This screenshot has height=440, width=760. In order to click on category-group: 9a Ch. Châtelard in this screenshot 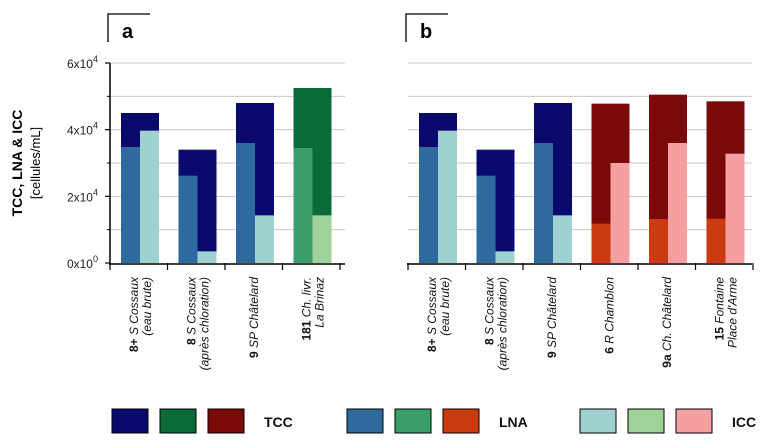, I will do `click(662, 231)`.